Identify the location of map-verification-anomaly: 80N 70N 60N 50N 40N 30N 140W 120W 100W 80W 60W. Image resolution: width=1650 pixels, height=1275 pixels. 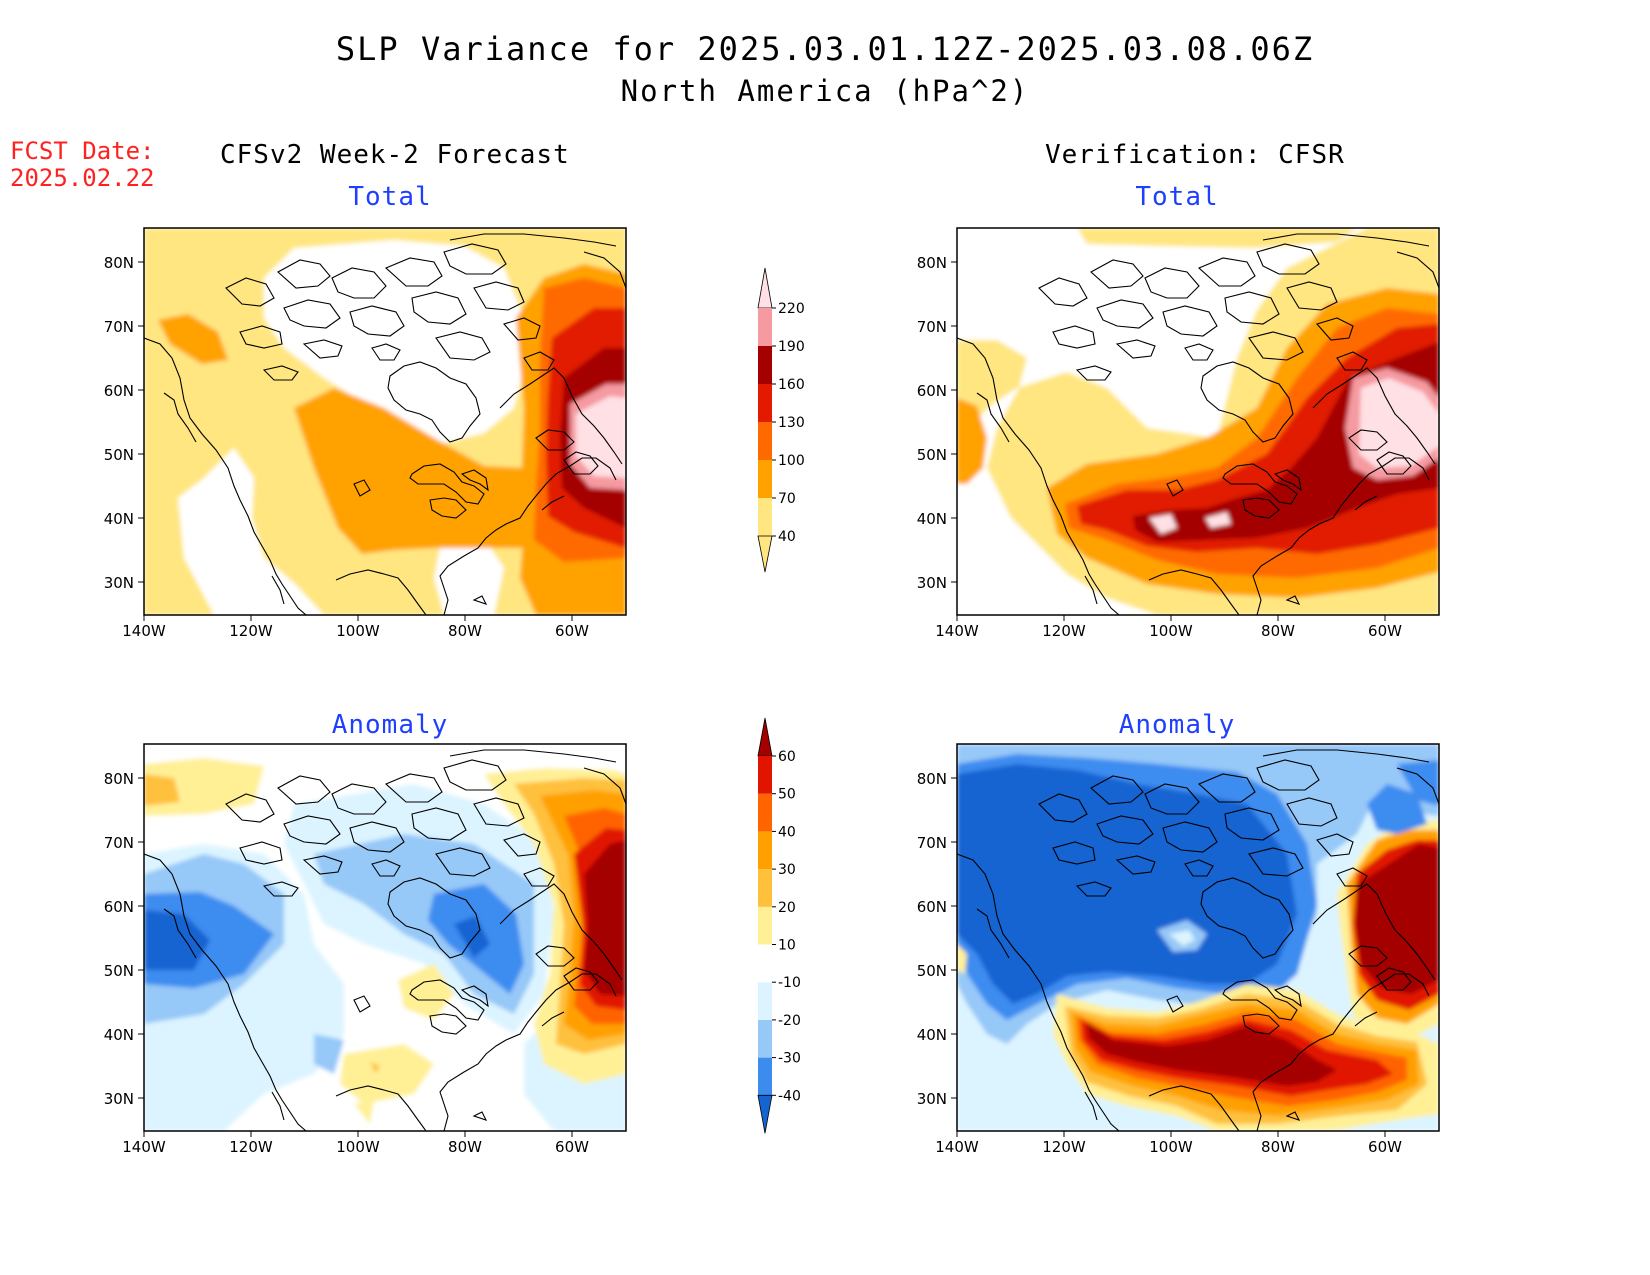
(1178, 949).